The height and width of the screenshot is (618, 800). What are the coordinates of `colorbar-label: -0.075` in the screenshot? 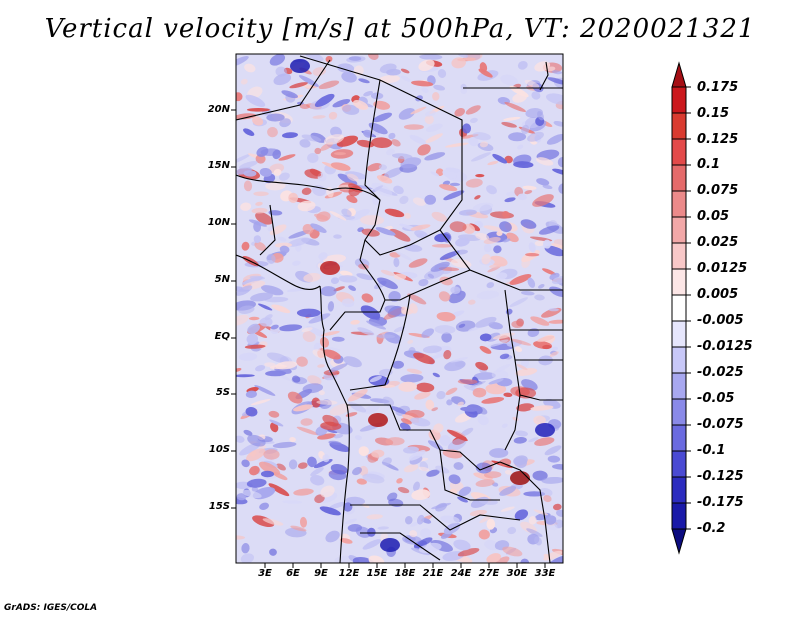 It's located at (720, 424).